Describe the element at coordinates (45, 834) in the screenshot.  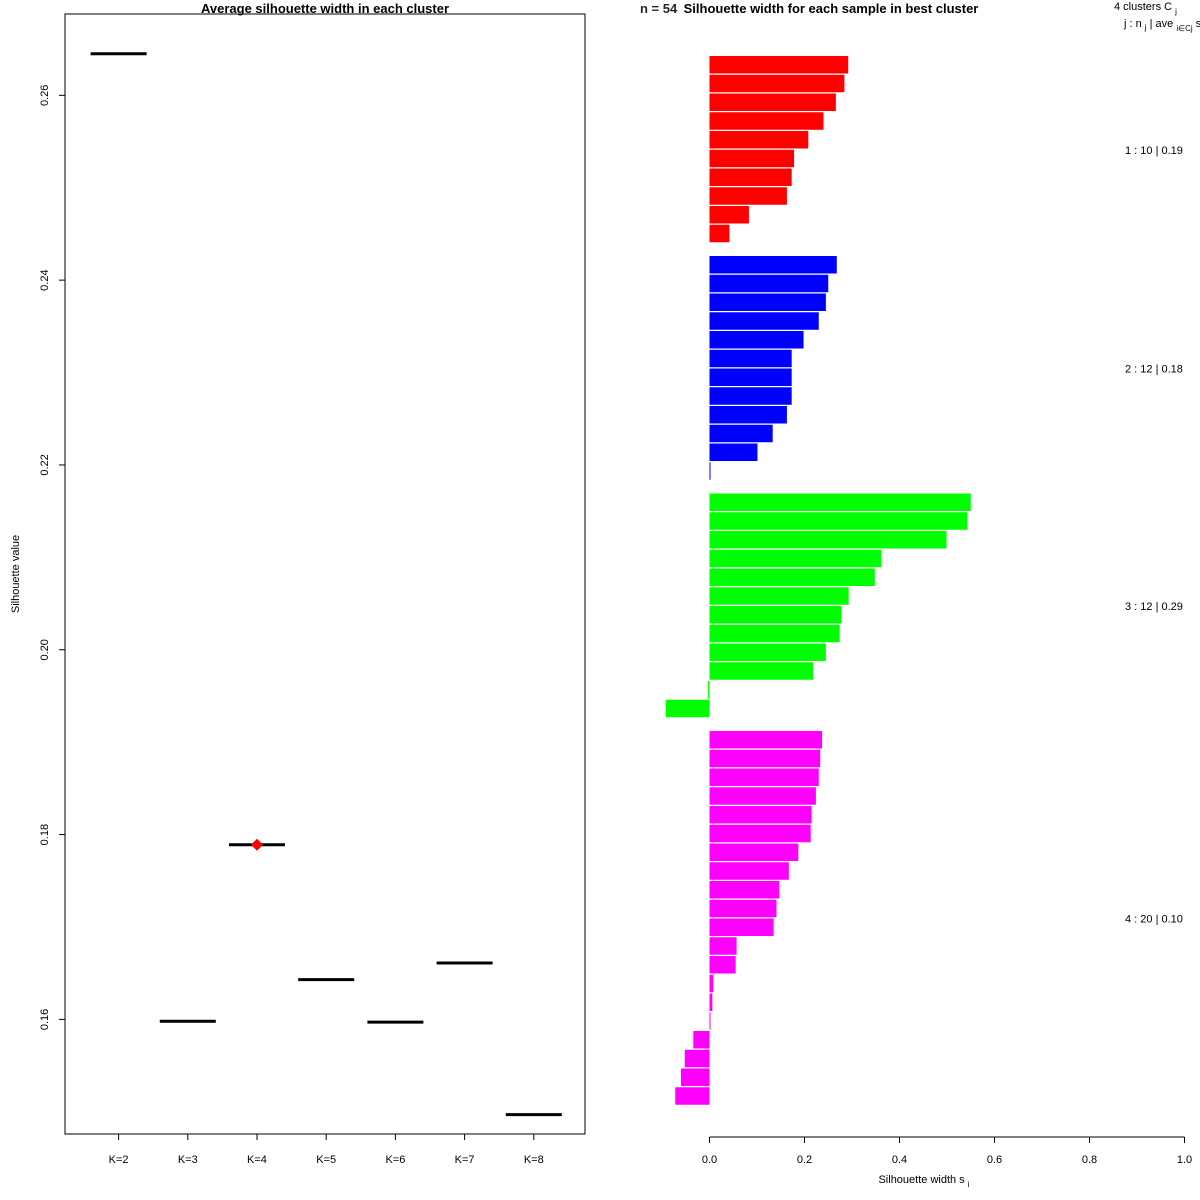
I see `left-y-tick-label: 0.18` at that location.